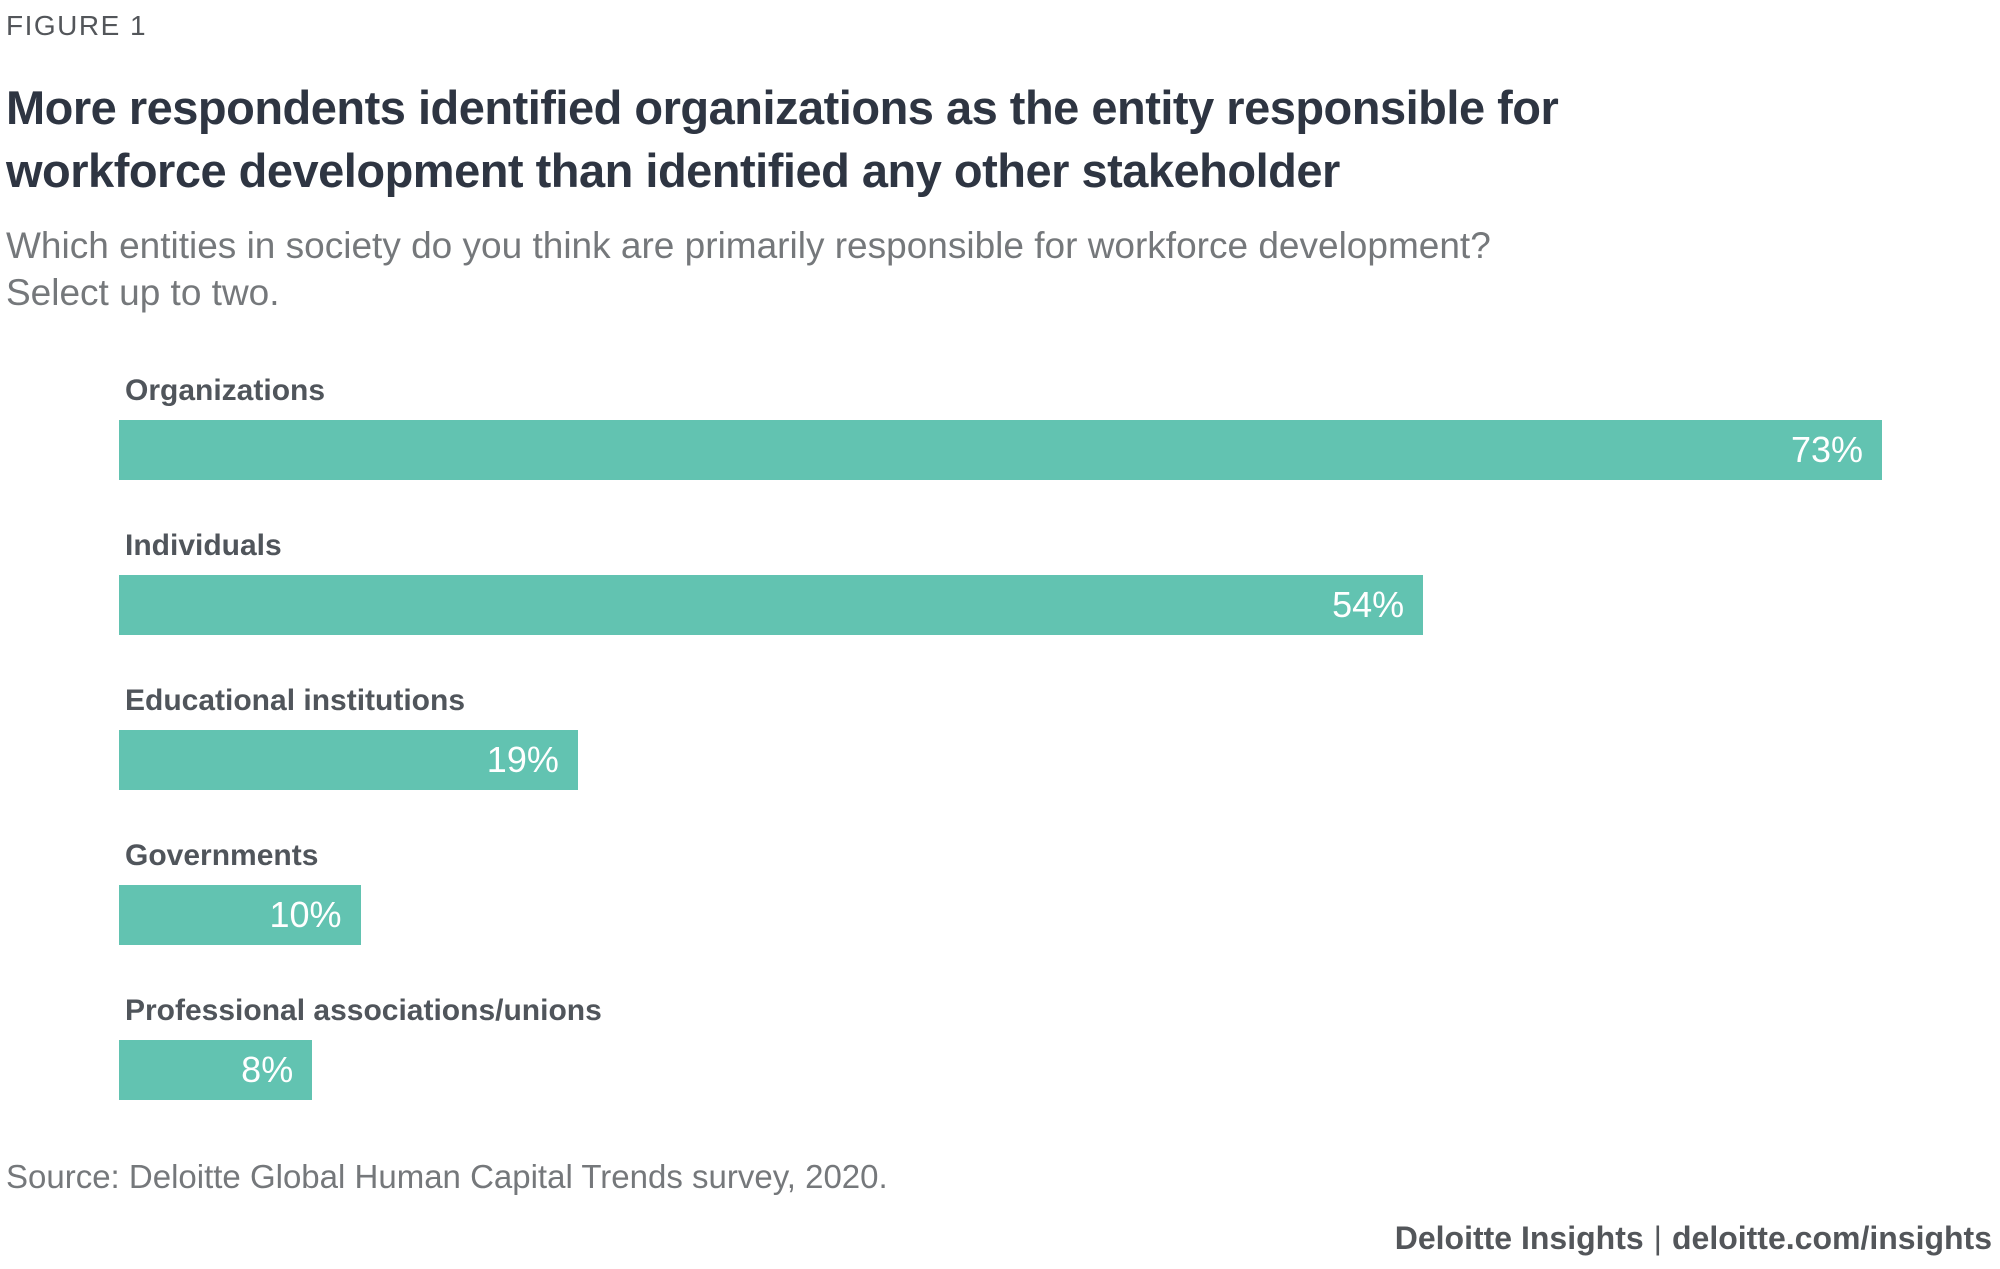 The height and width of the screenshot is (1269, 2000). I want to click on bar-row: Organizations 73%, so click(1000, 426).